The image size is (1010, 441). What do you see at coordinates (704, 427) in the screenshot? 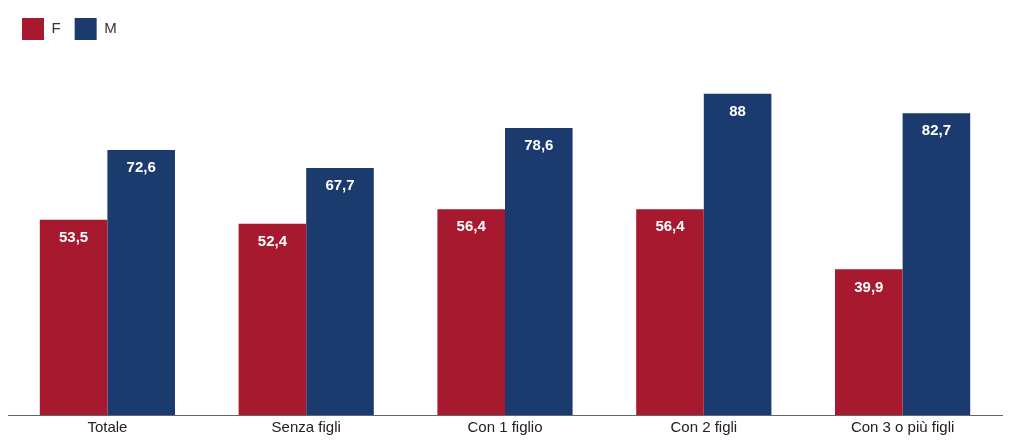
I see `x-tick-label: Con 2 figli` at bounding box center [704, 427].